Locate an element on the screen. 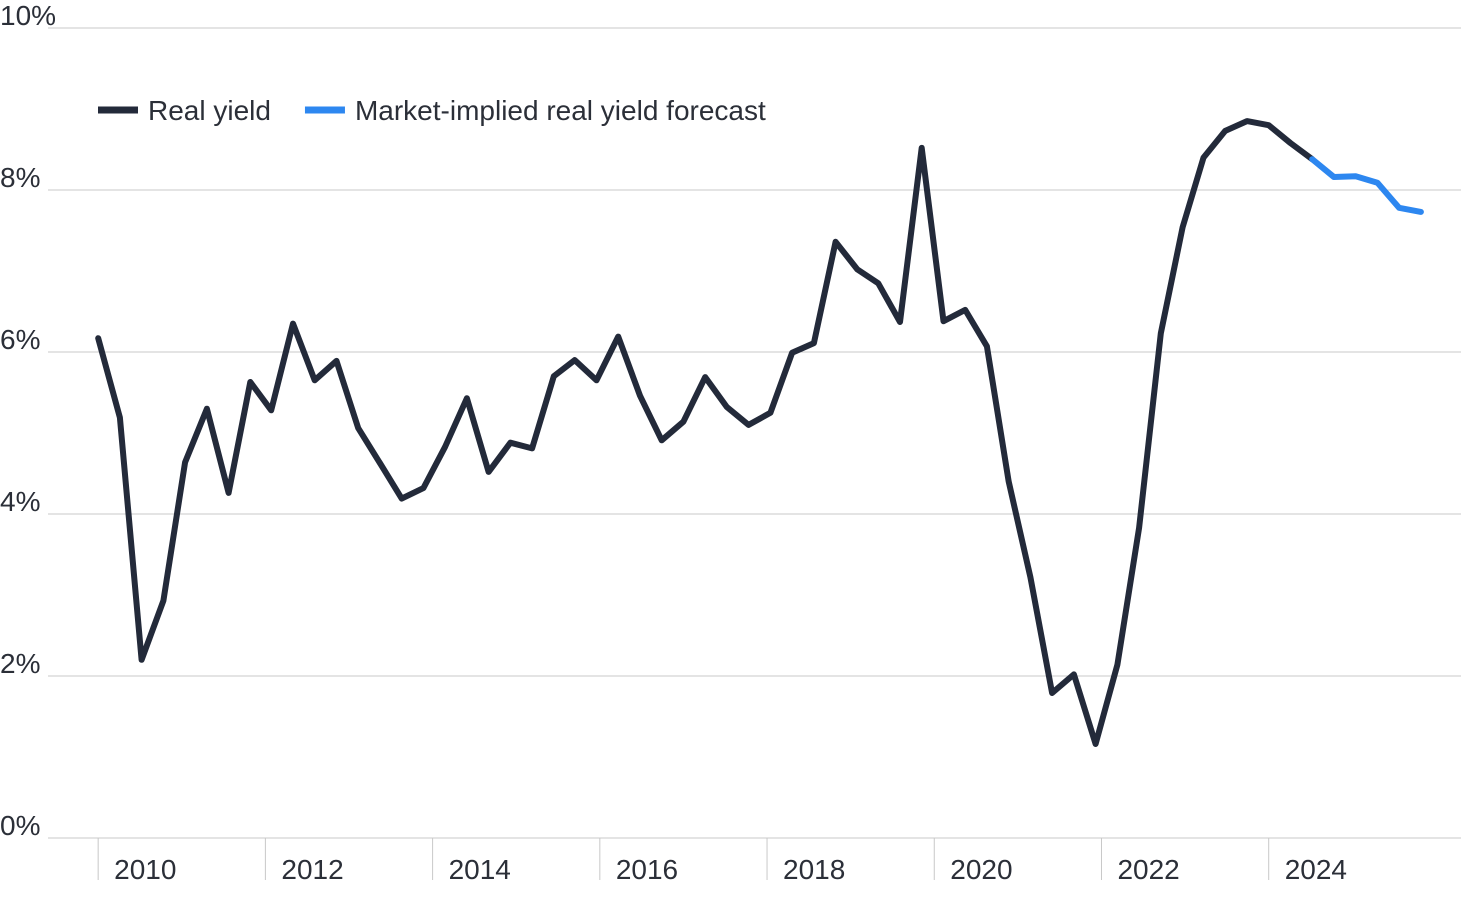 Image resolution: width=1461 pixels, height=901 pixels. x-tick-label: 2022 is located at coordinates (1148, 869).